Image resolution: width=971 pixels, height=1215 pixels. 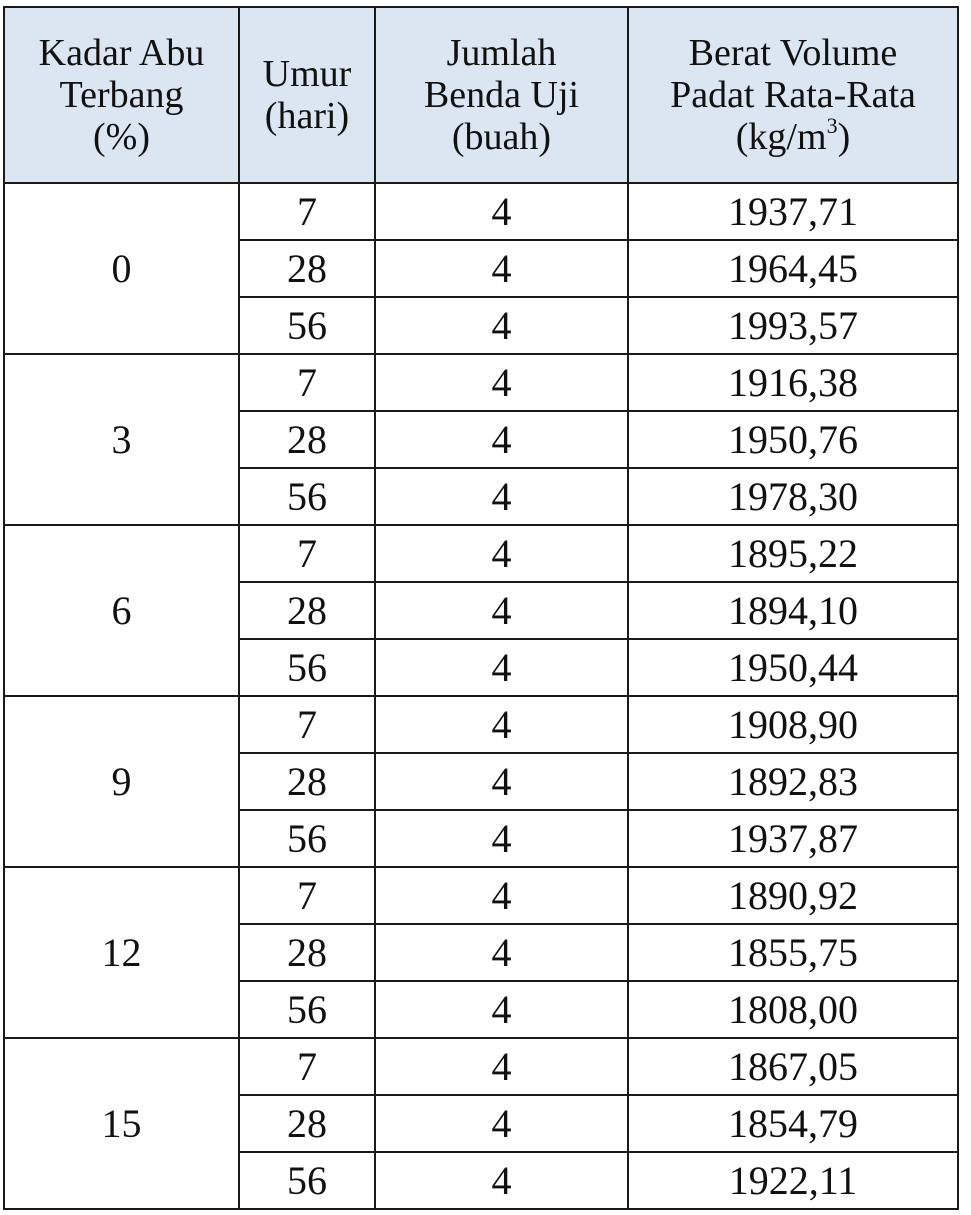 I want to click on table-row: 56 4 1978,30, so click(x=481, y=496).